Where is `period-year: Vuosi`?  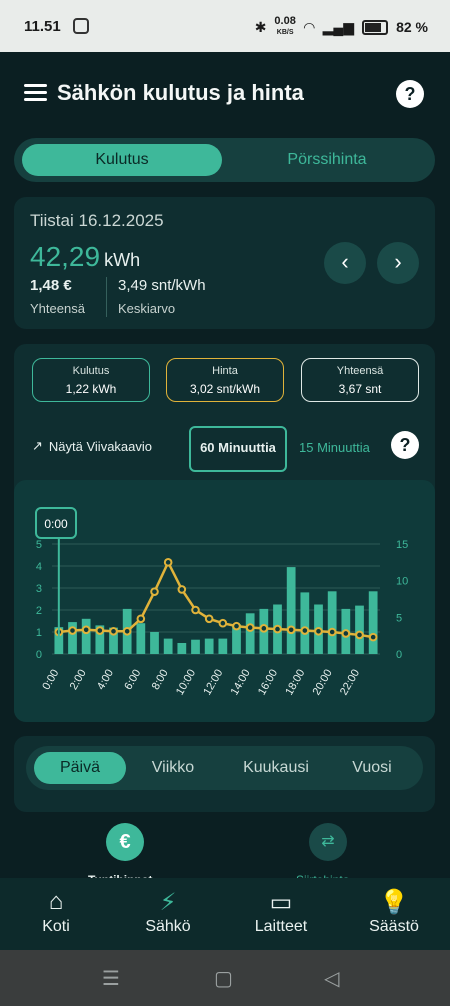 period-year: Vuosi is located at coordinates (372, 767).